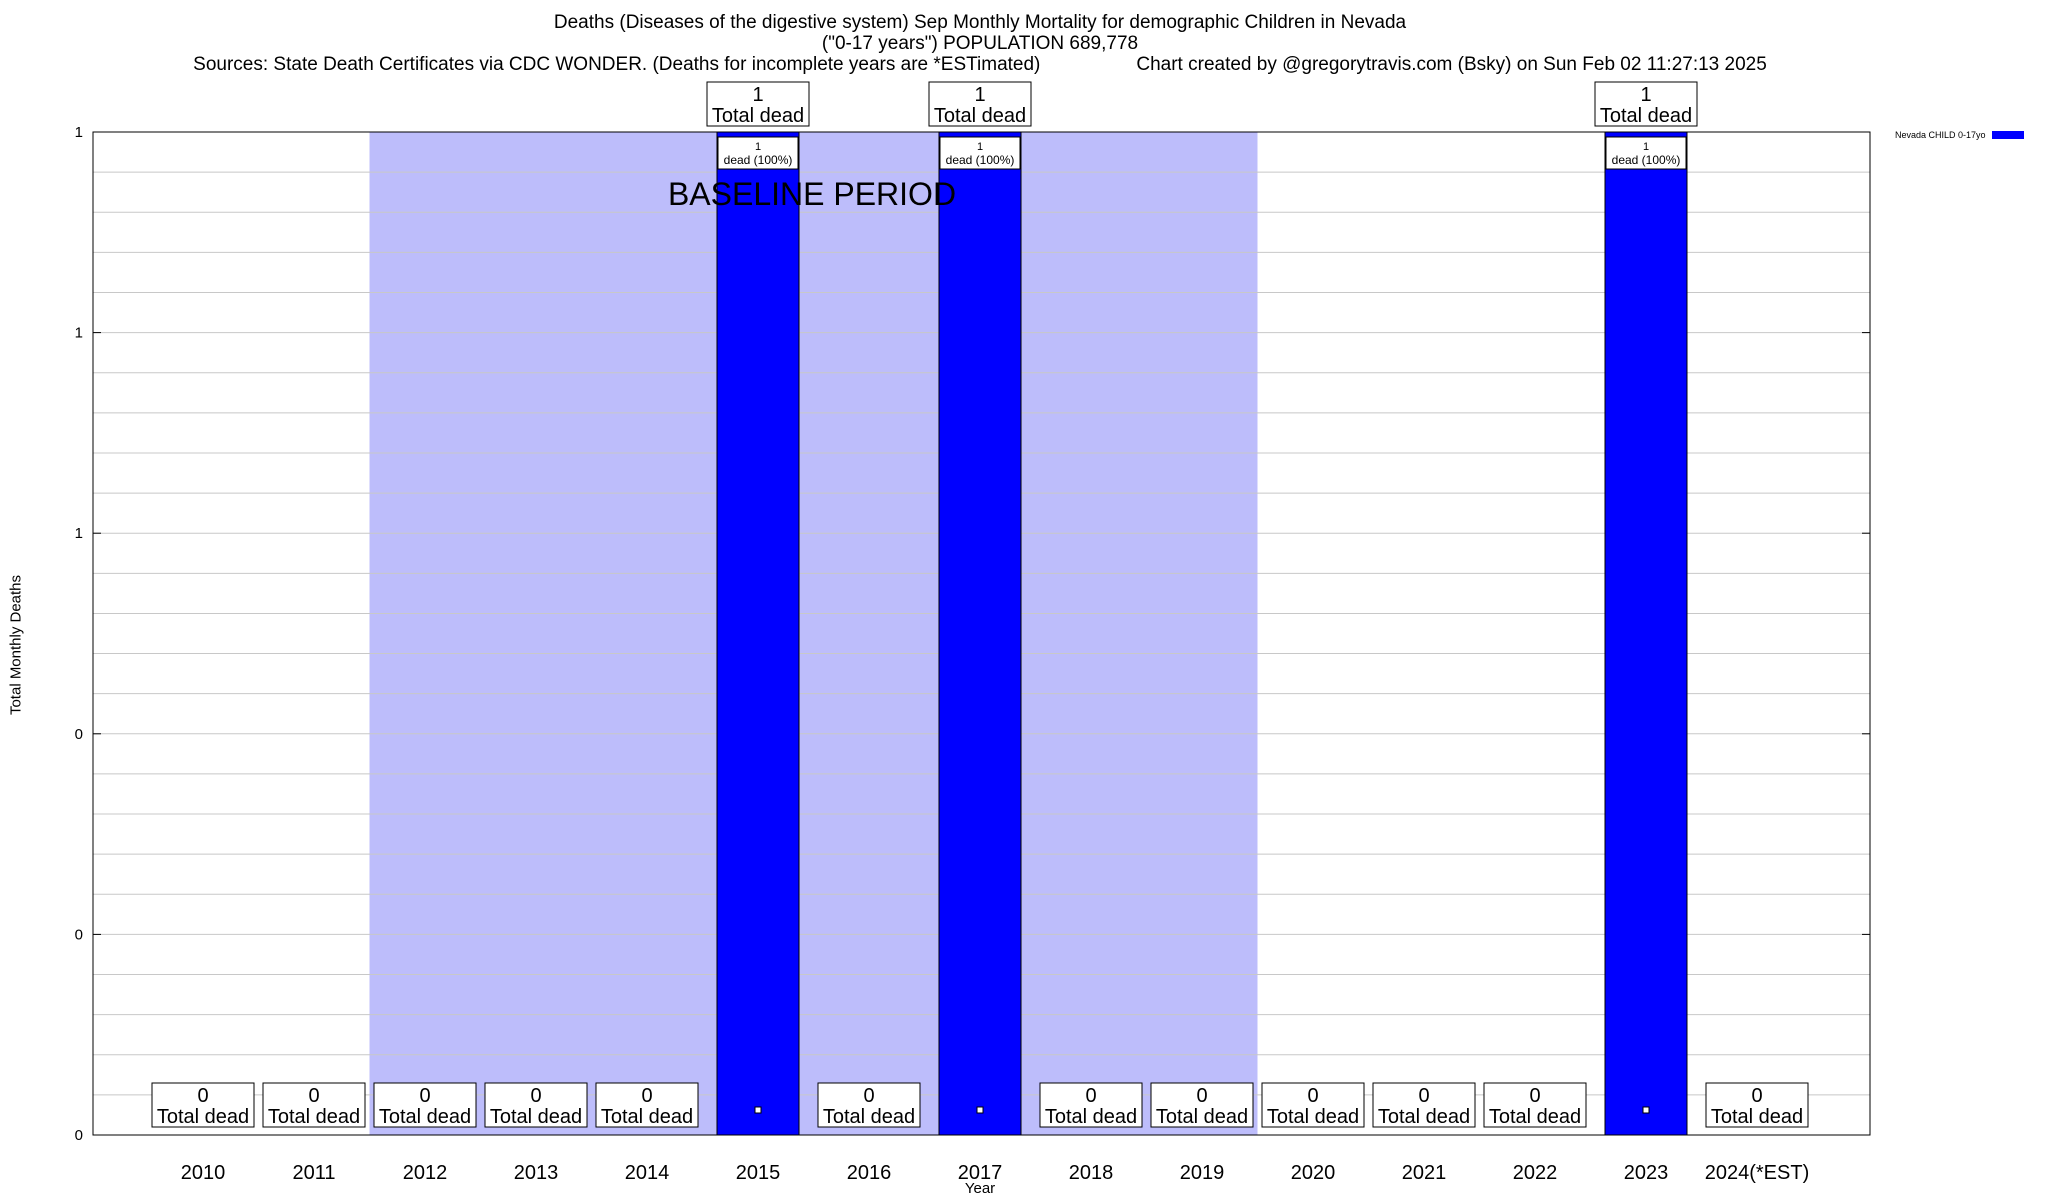 This screenshot has width=2048, height=1200. Describe the element at coordinates (1091, 1173) in the screenshot. I see `x-tick-label: 2018` at that location.